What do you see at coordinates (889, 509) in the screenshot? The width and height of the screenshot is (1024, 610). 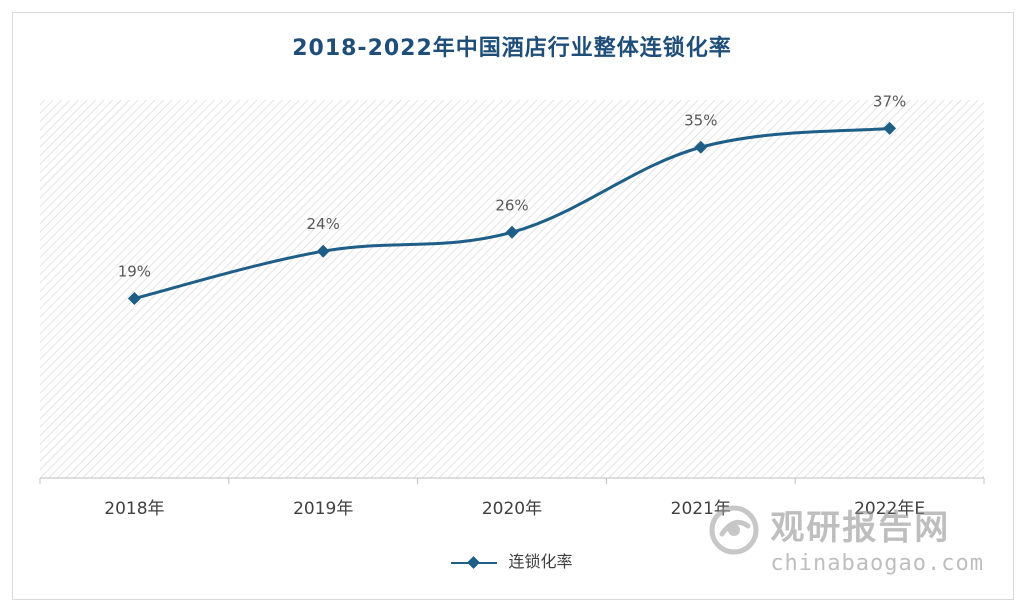 I see `x-tick-label: 2022年E` at bounding box center [889, 509].